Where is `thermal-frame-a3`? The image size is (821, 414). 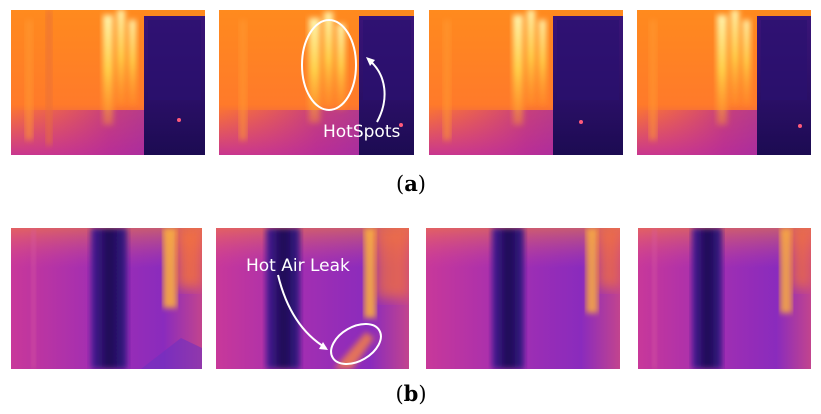
thermal-frame-a3 is located at coordinates (526, 82).